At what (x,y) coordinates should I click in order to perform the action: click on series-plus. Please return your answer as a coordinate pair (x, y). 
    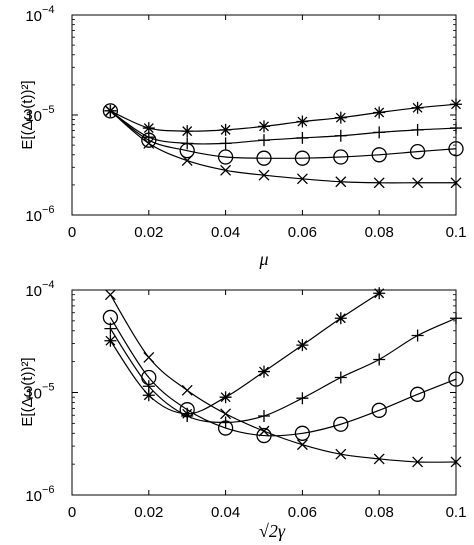
    Looking at the image, I should click on (283, 127).